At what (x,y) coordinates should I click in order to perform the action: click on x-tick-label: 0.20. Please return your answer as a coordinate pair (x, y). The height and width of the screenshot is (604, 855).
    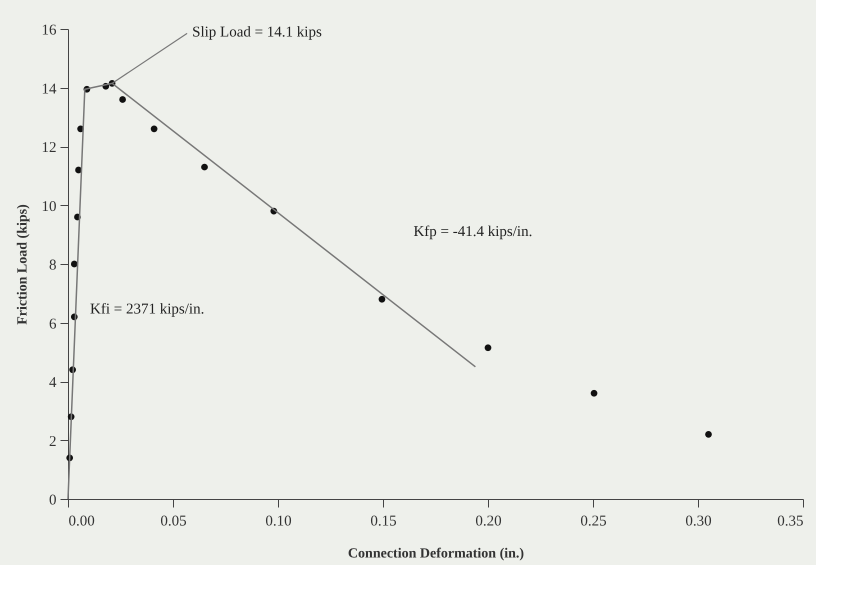
    Looking at the image, I should click on (488, 522).